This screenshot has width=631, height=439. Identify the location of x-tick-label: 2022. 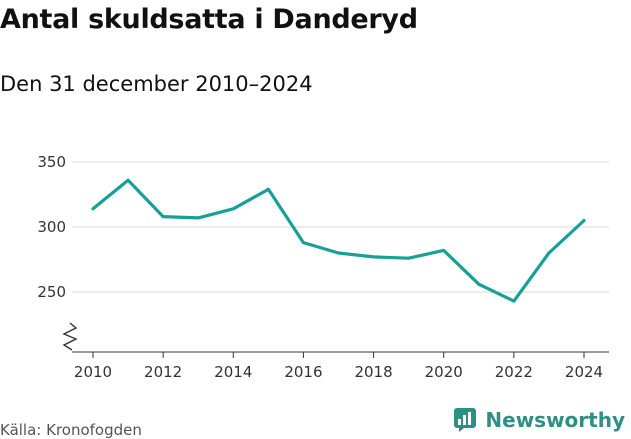
(514, 372).